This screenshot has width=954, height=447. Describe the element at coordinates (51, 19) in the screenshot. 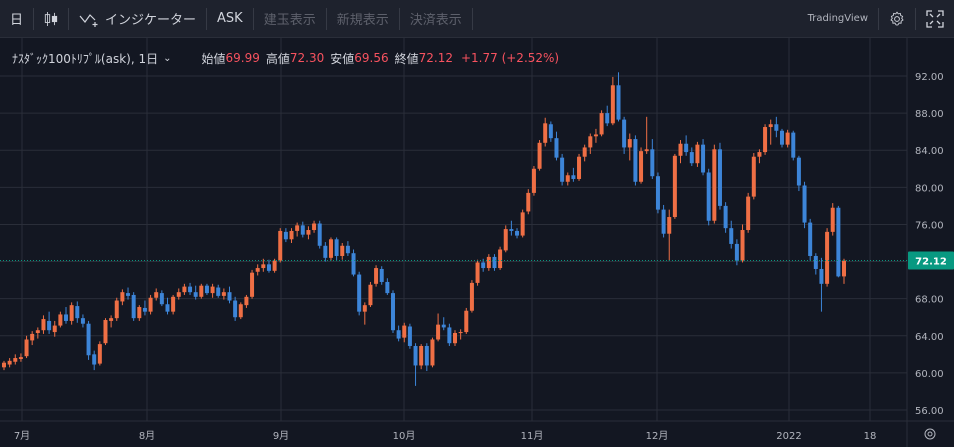

I see `chart-type-button` at that location.